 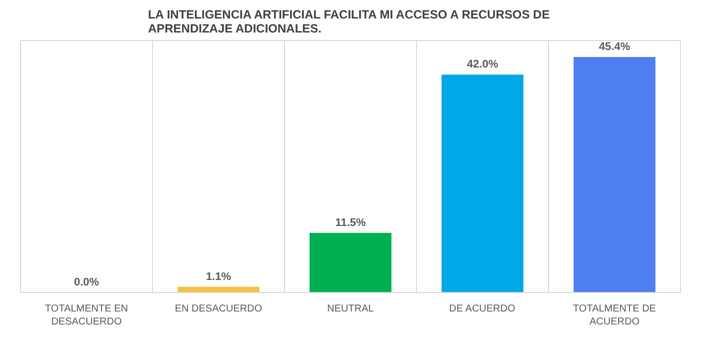 What do you see at coordinates (86, 316) in the screenshot?
I see `x-tick-label: TOTALMENTE EN DESACUERDO` at bounding box center [86, 316].